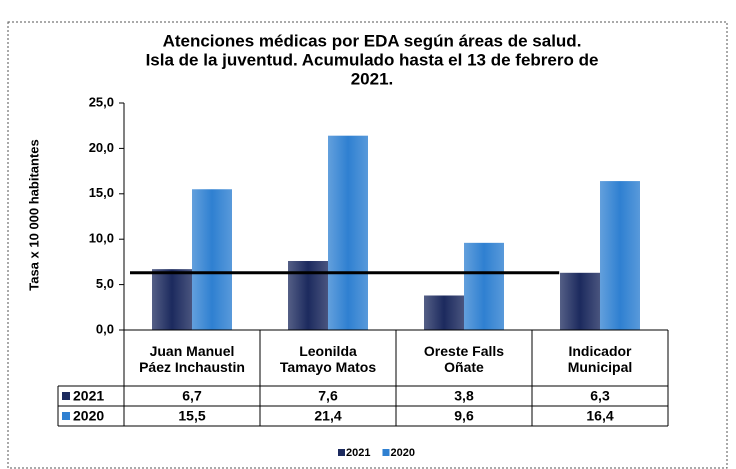  I want to click on data-label: 3,8, so click(464, 396).